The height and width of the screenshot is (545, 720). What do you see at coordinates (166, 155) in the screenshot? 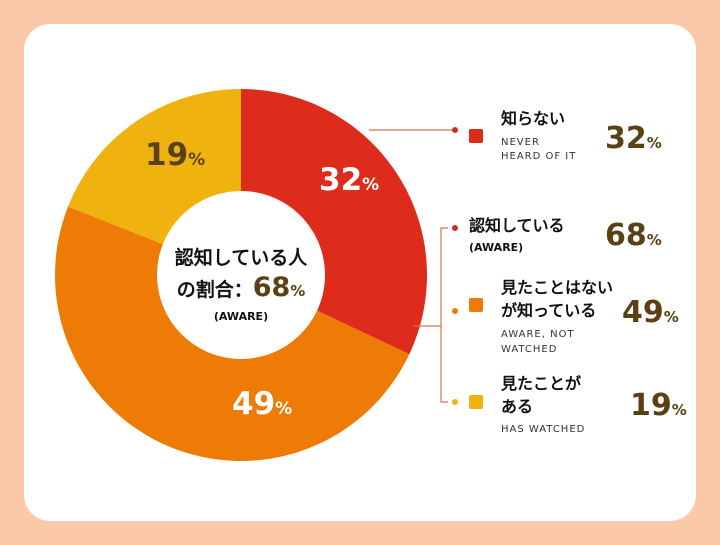
I see `slice-value-watched: 19` at bounding box center [166, 155].